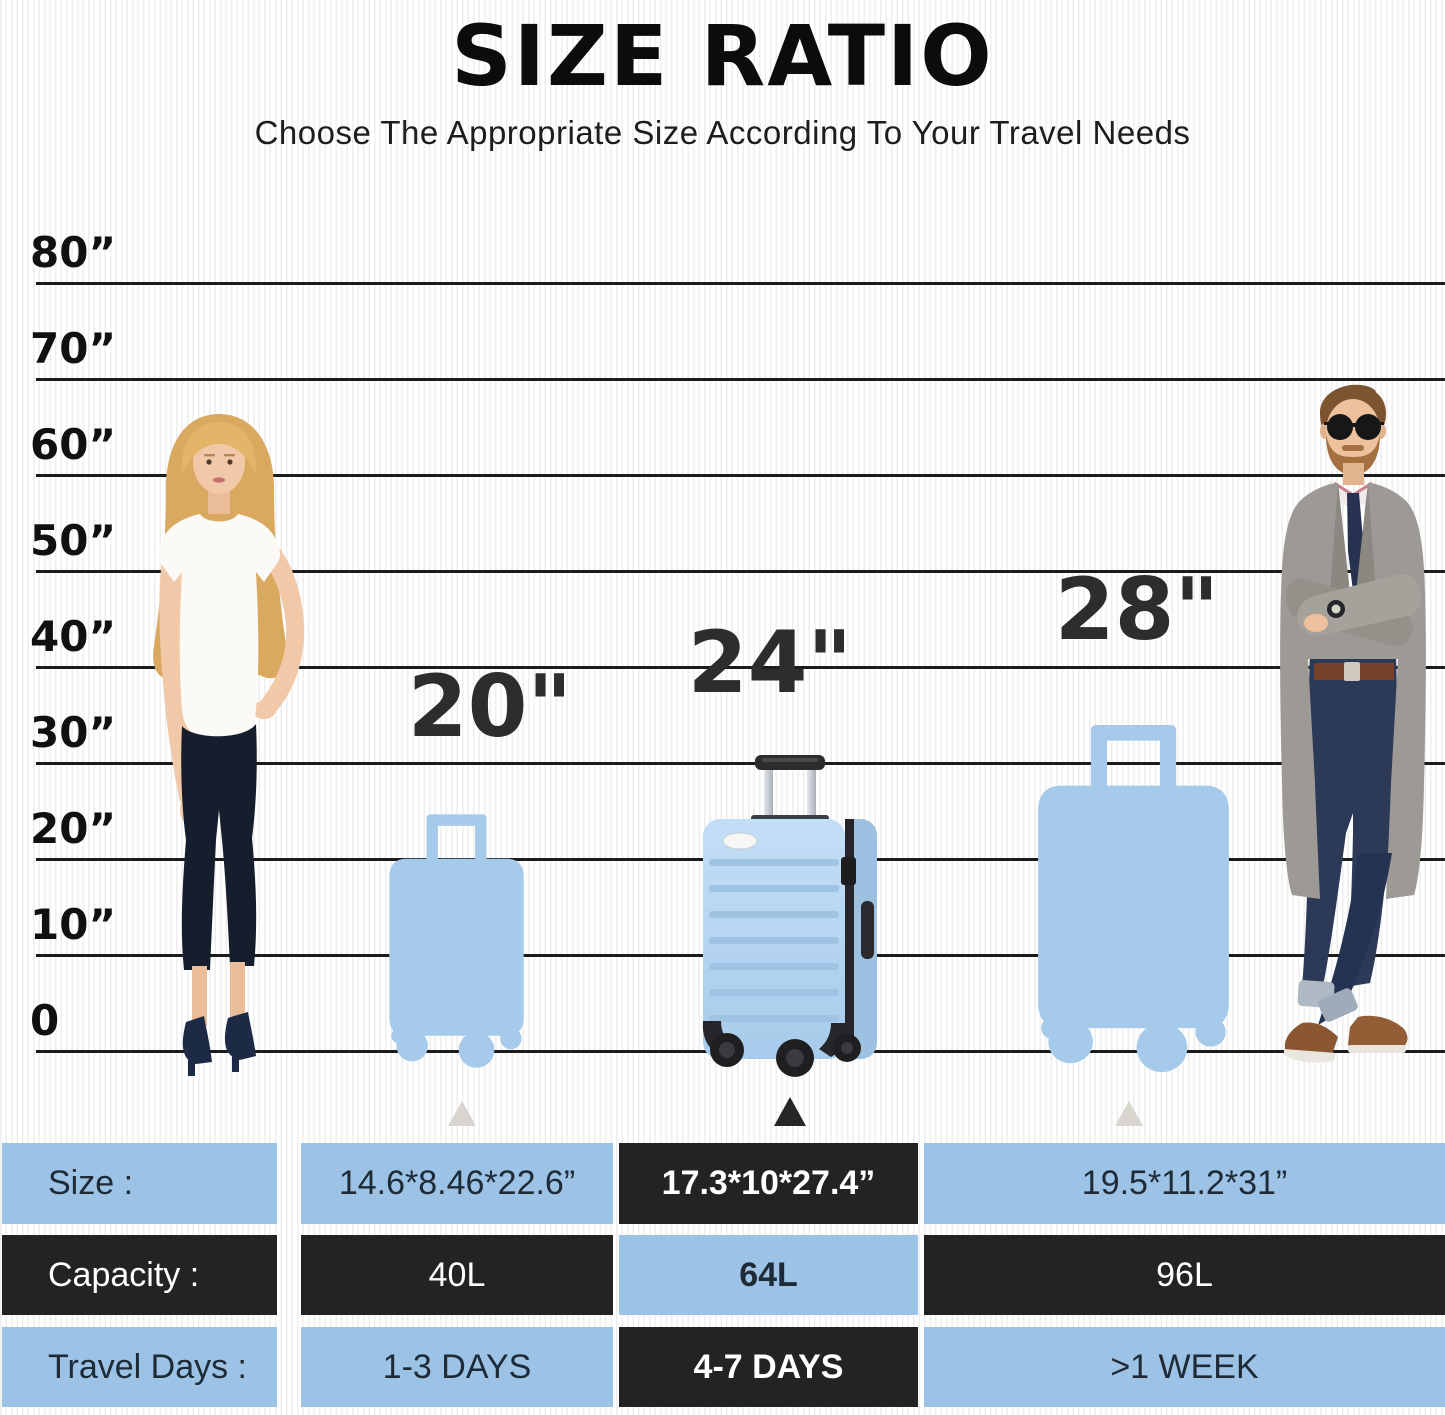 The image size is (1445, 1415). Describe the element at coordinates (770, 663) in the screenshot. I see `size-label-24: 24"` at that location.